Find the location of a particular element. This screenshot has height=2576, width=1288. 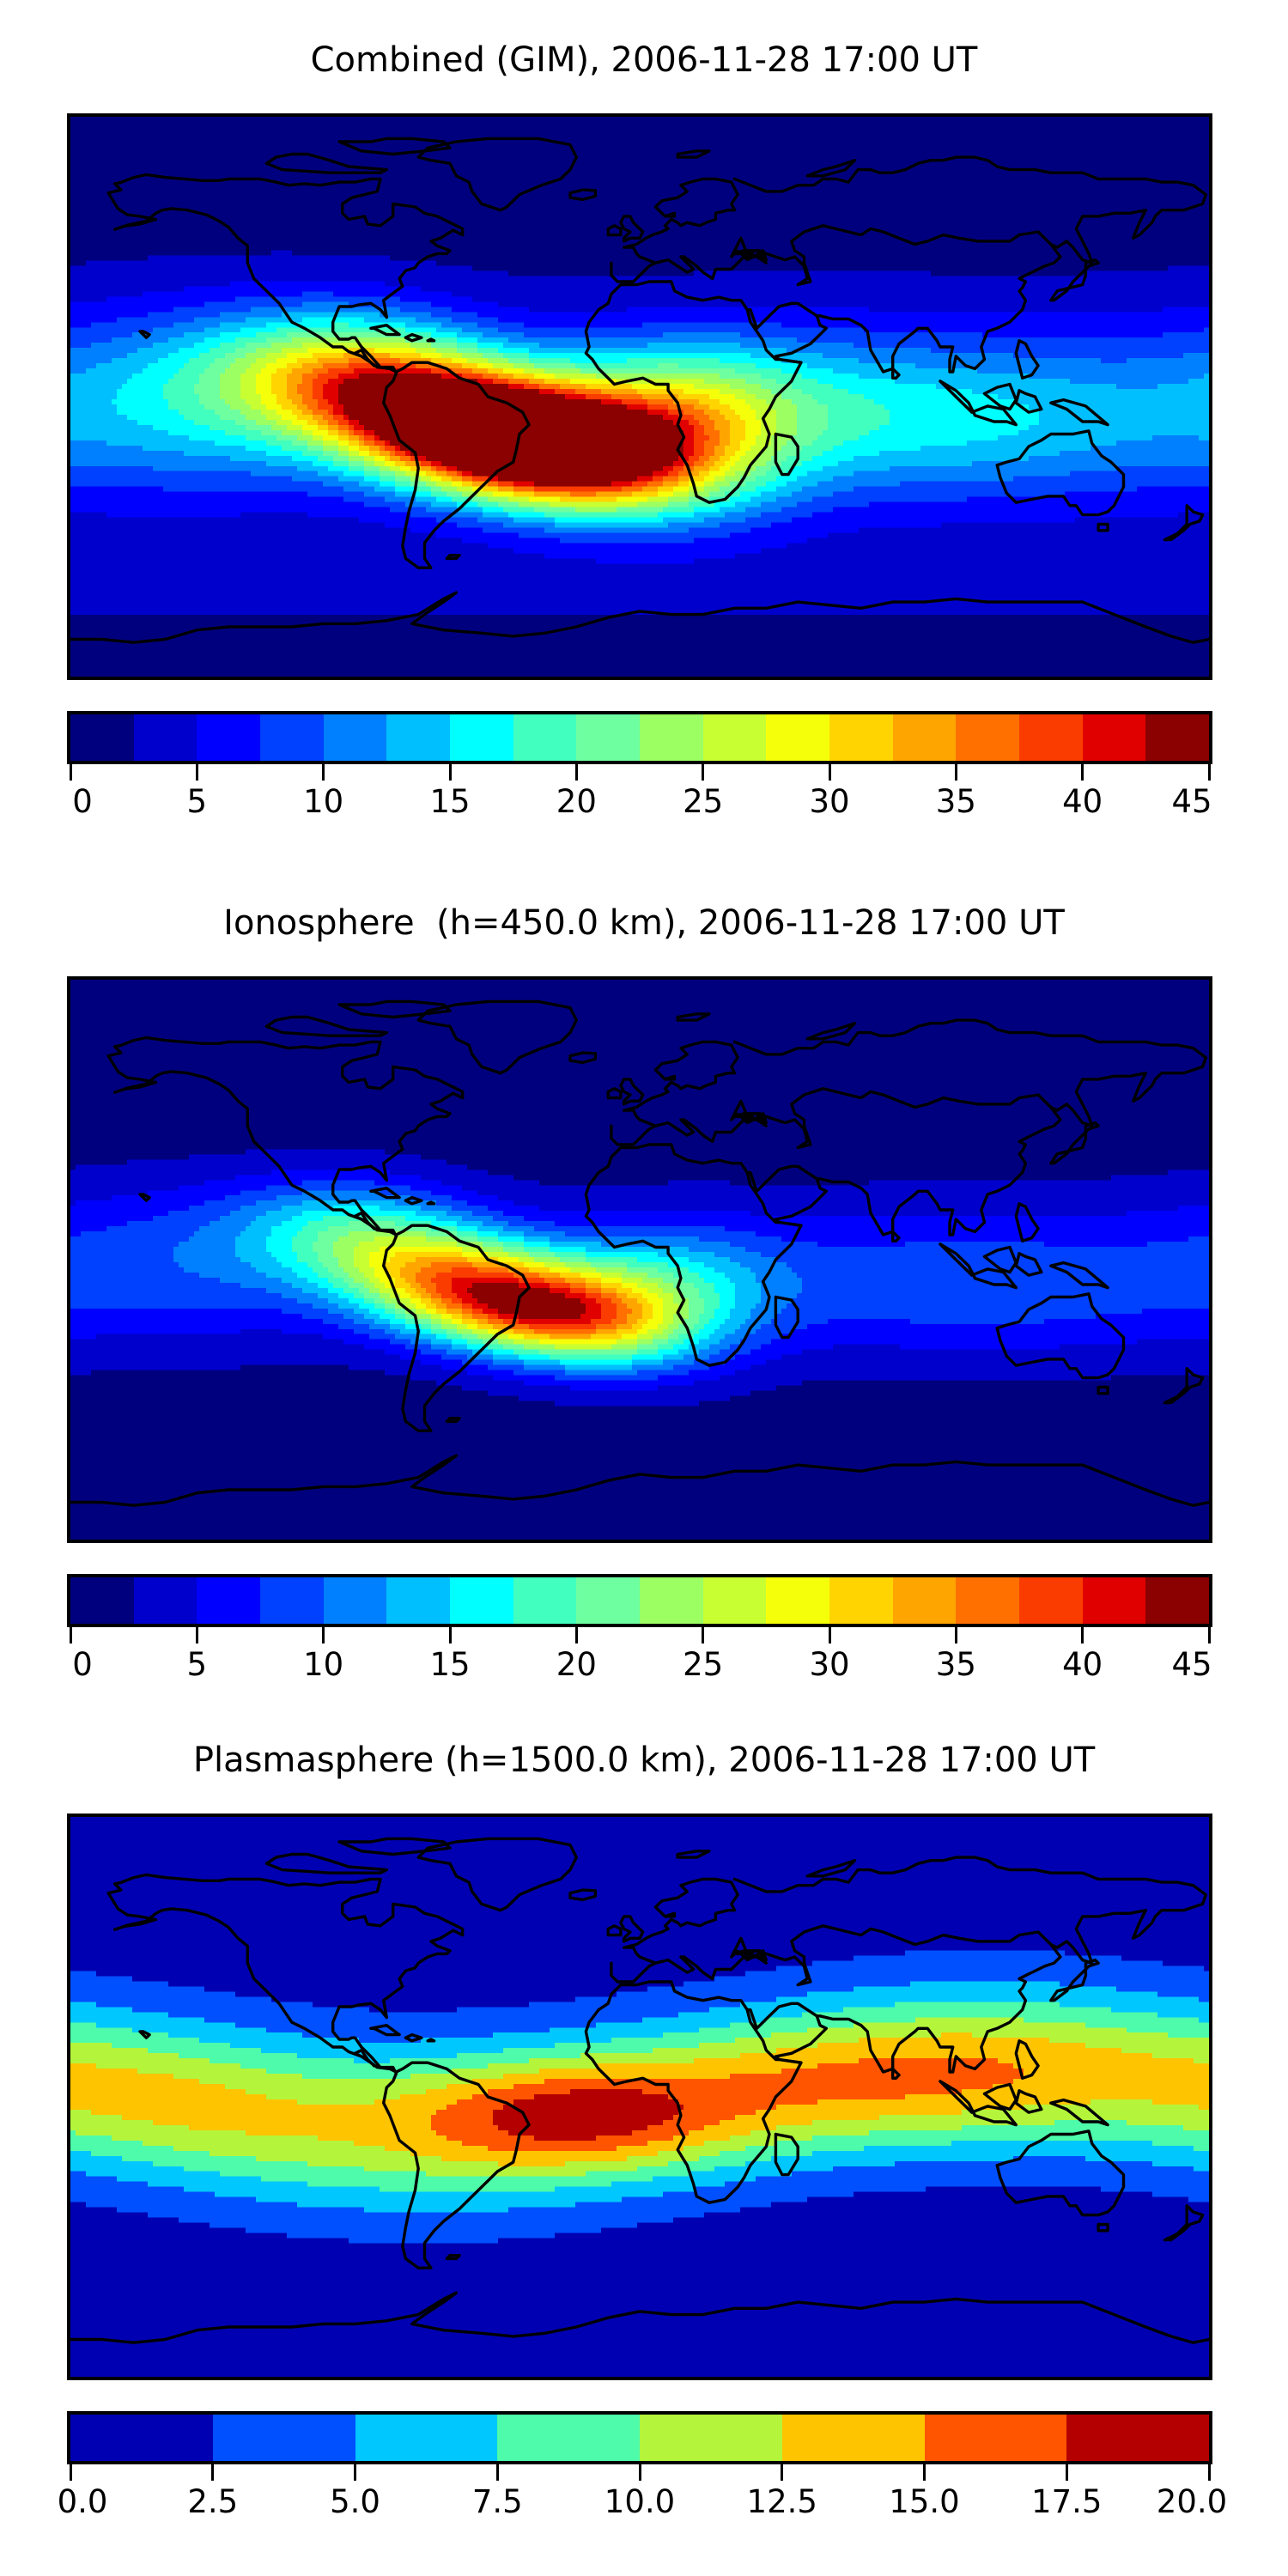

colorbar-tick-label: 30 is located at coordinates (830, 801).